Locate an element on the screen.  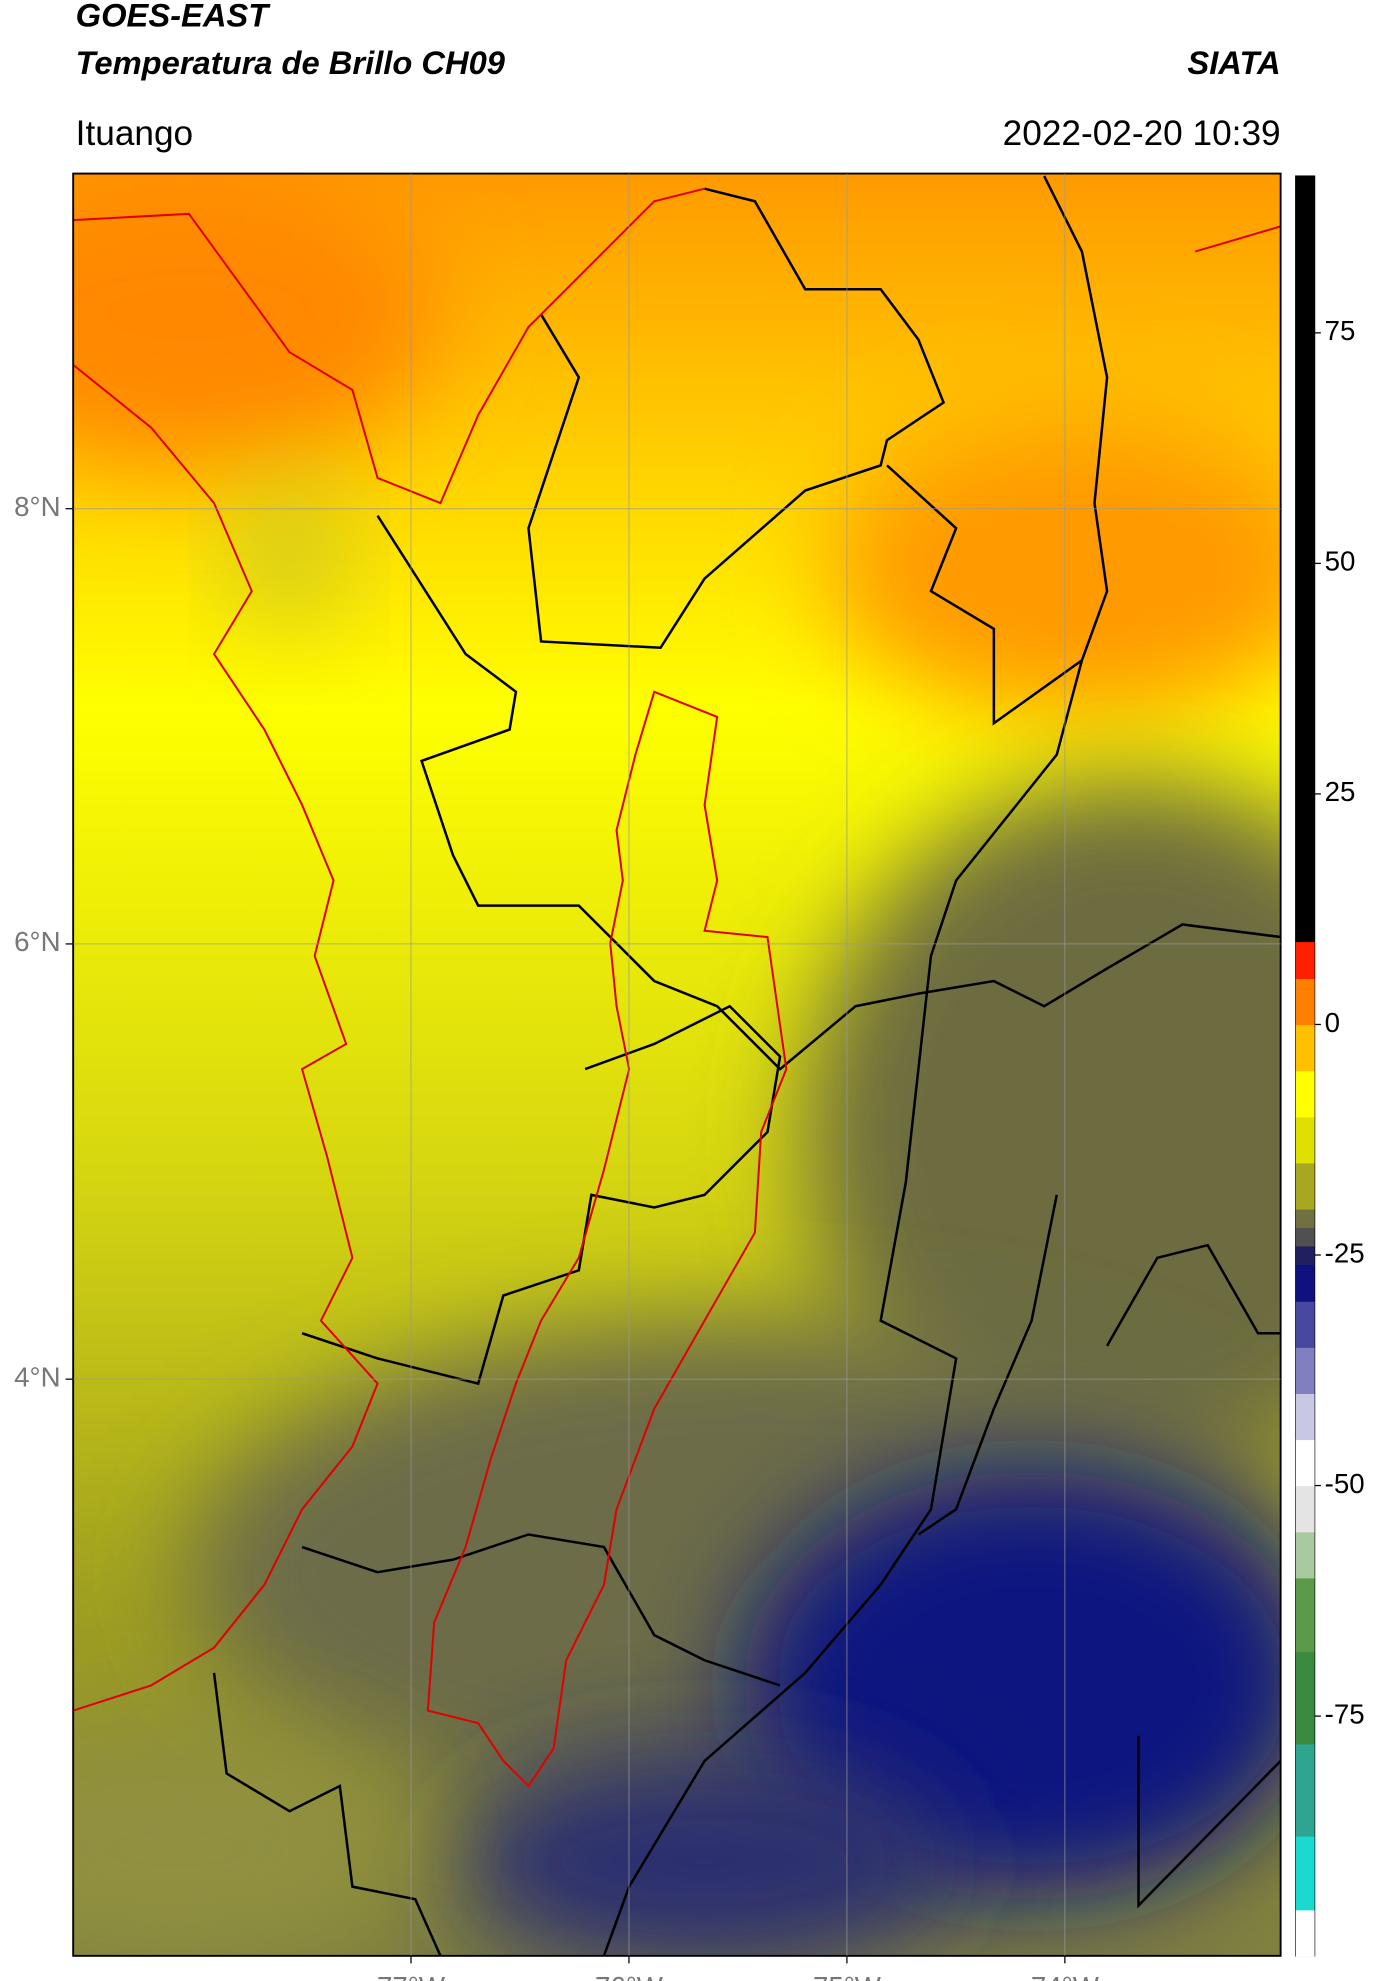
x-tick-label: 77°W is located at coordinates (411, 1976).